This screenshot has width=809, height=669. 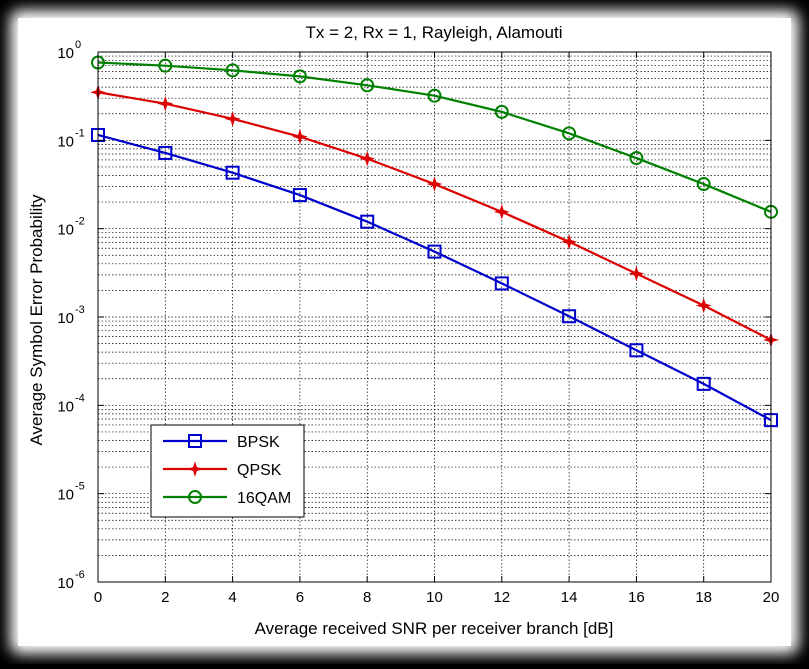 What do you see at coordinates (98, 597) in the screenshot?
I see `x-tick-label: 0` at bounding box center [98, 597].